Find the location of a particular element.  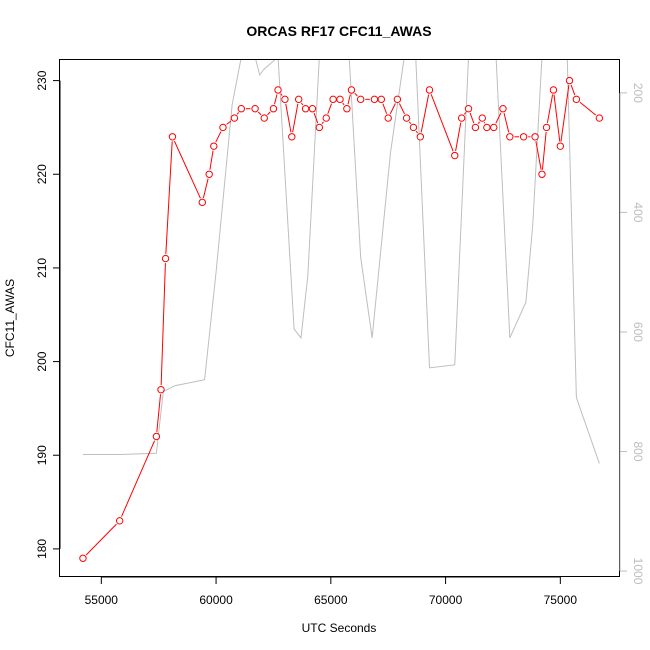

x-tick-label: 70000 is located at coordinates (446, 600).